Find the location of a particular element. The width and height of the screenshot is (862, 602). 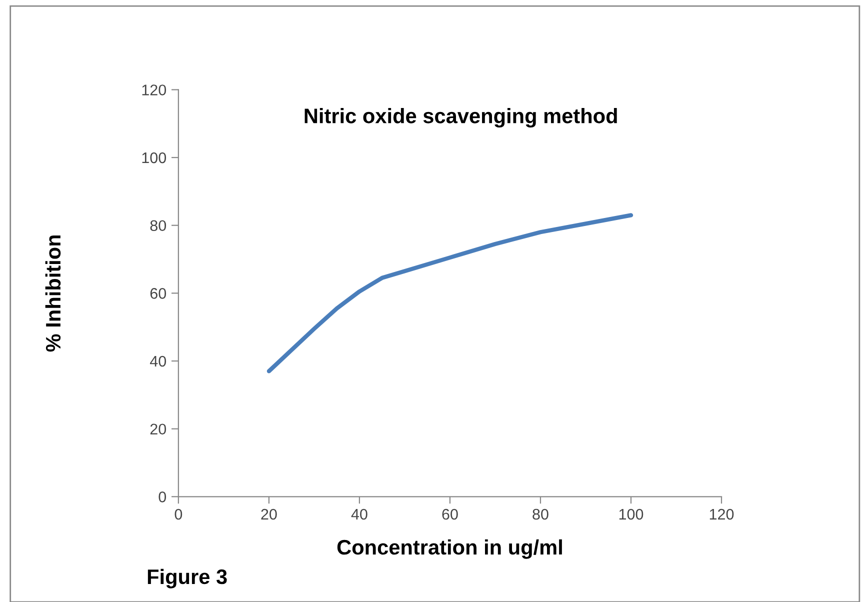

y-tick-label: 80 is located at coordinates (158, 226).